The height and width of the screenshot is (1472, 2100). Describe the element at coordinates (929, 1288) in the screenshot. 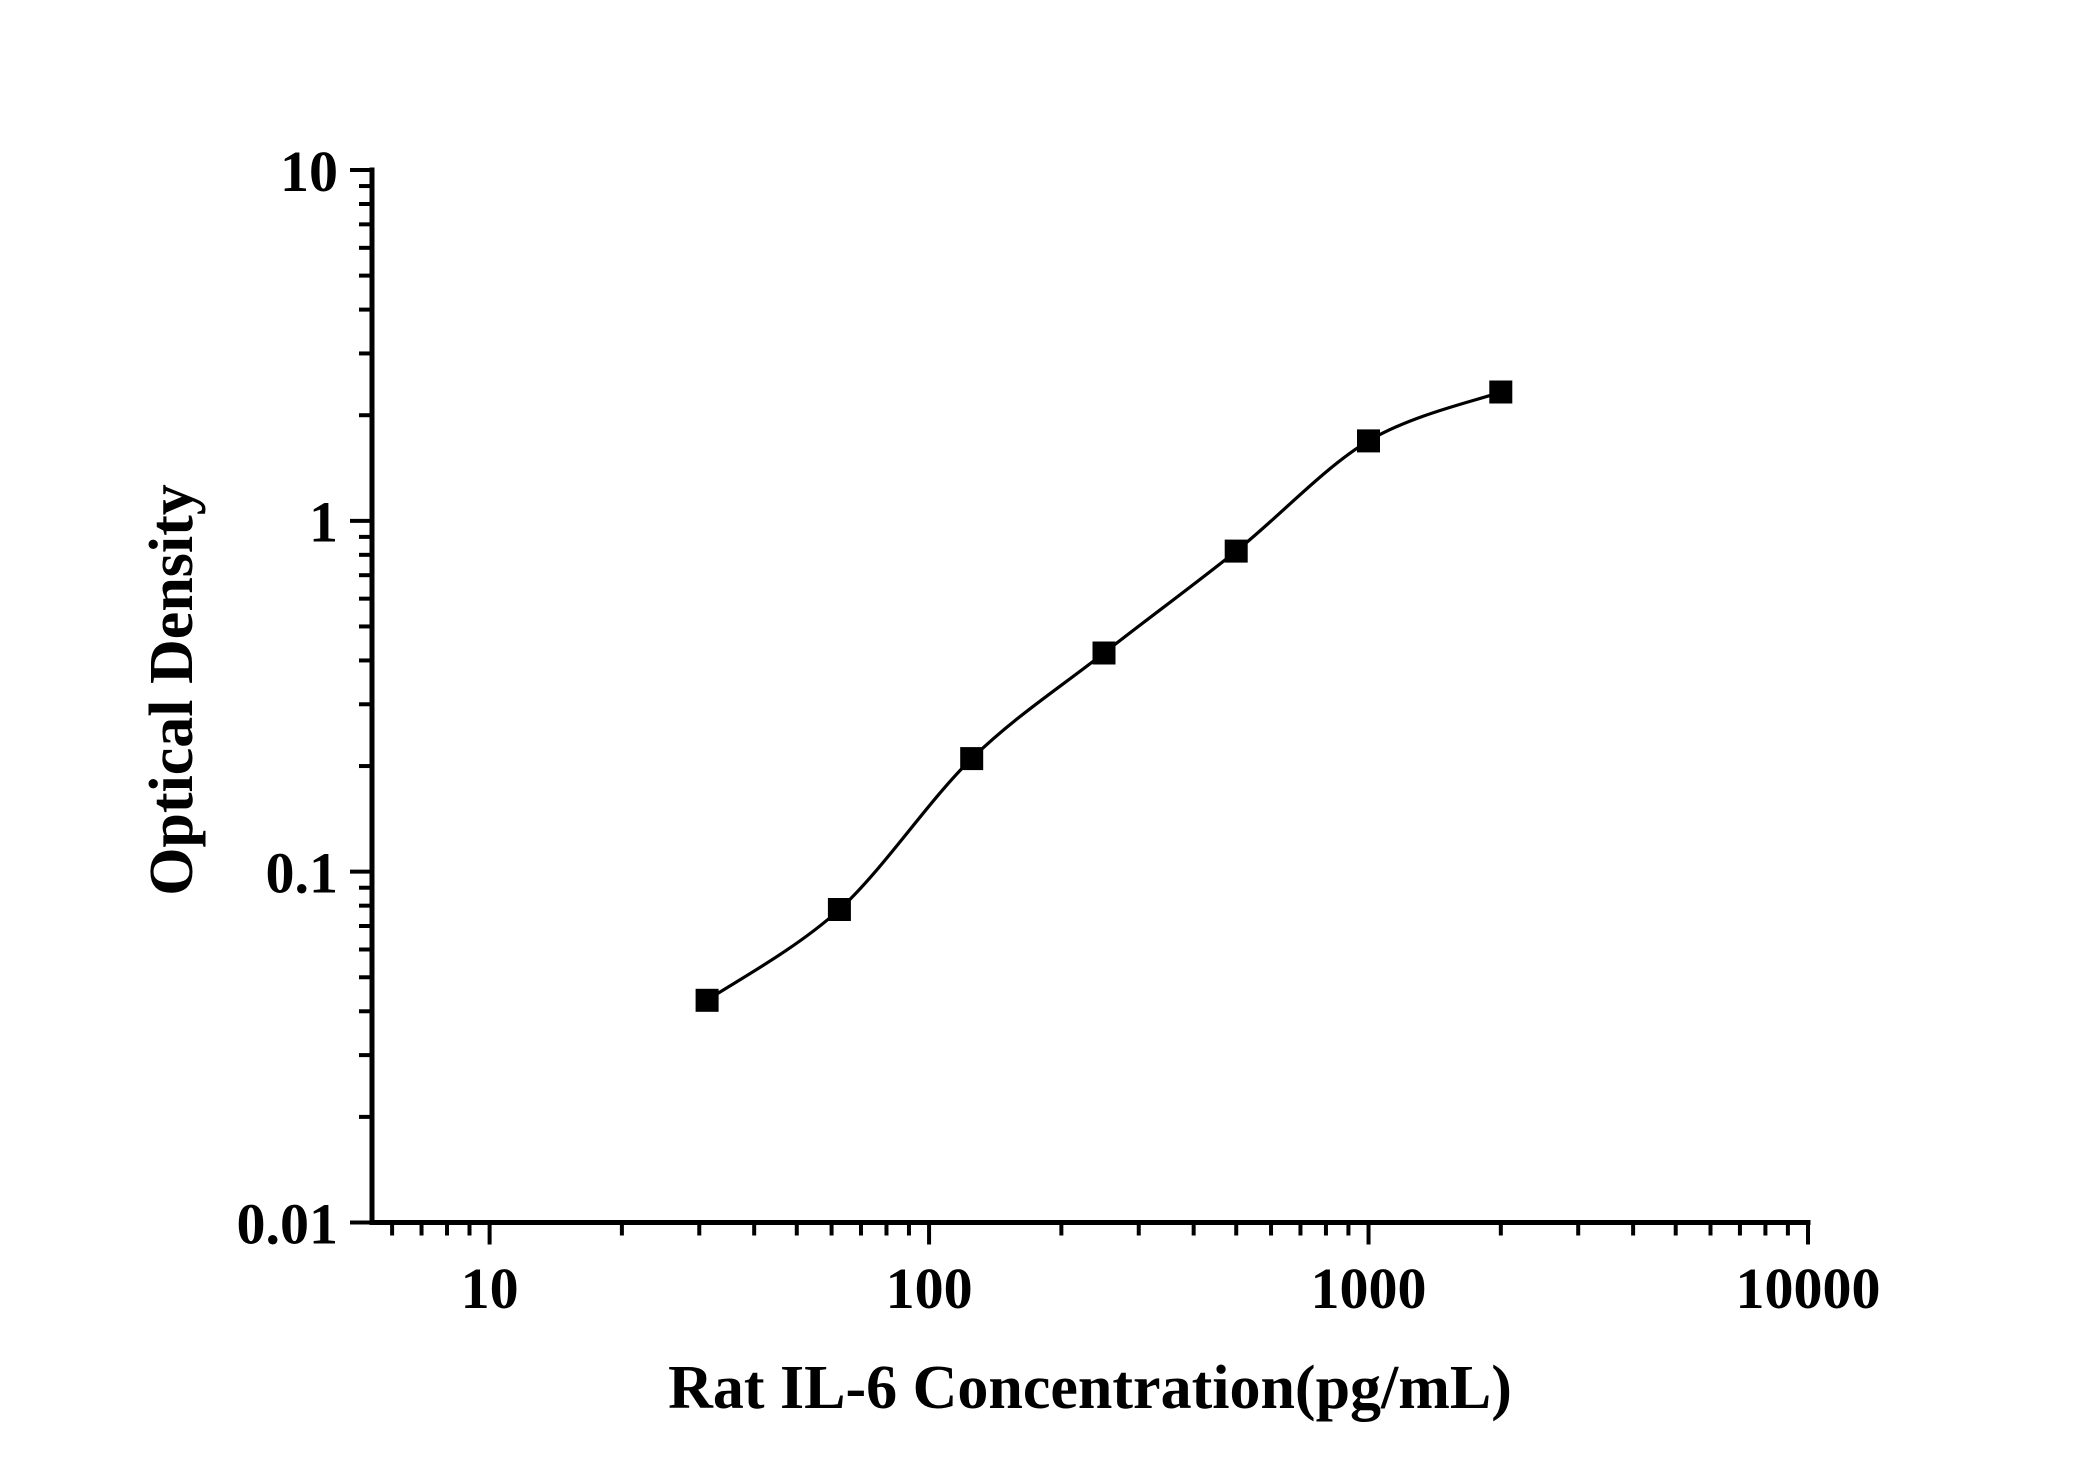

I see `x-tick-label: 100` at that location.